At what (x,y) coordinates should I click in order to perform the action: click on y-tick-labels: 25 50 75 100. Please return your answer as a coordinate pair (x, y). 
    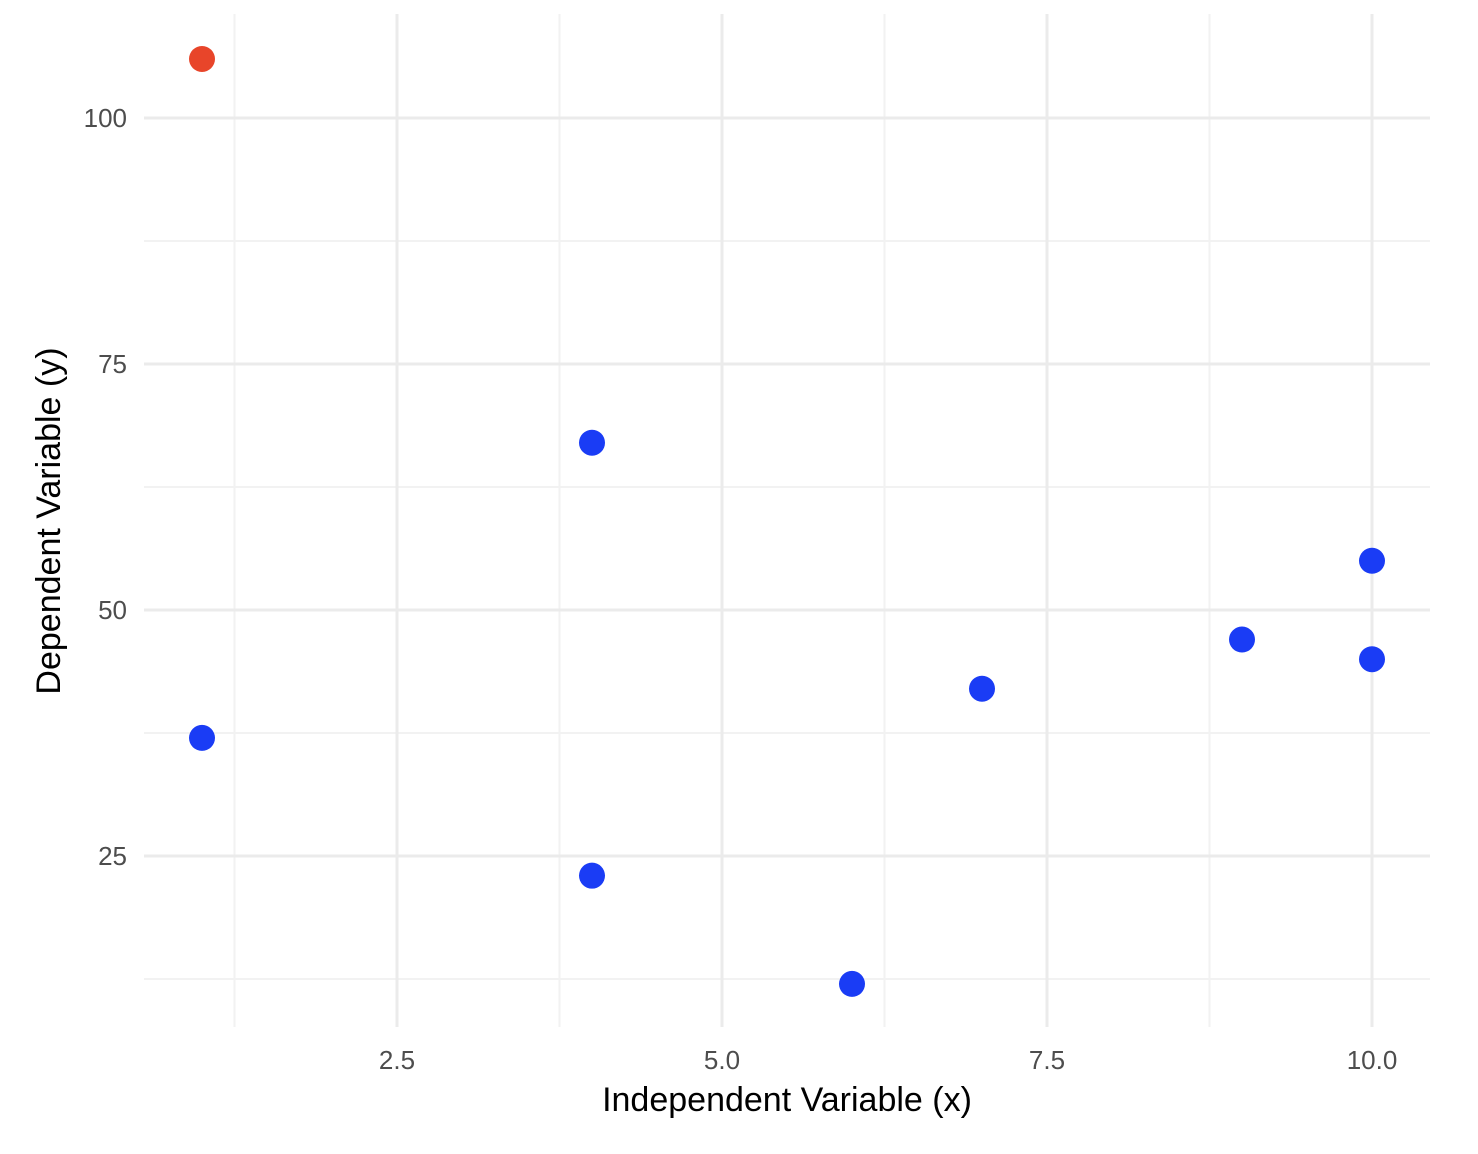
    Looking at the image, I should click on (105, 487).